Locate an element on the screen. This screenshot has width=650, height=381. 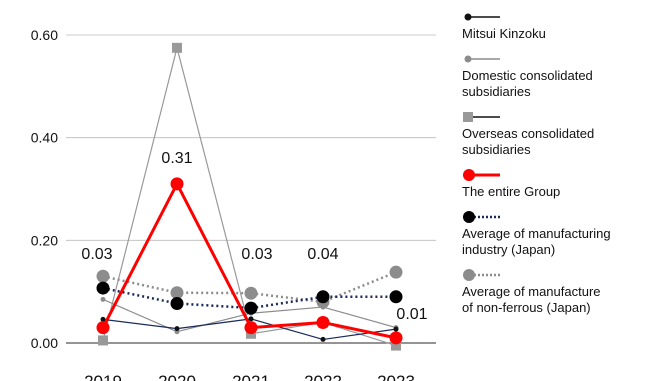
x-tick-label: 2021 is located at coordinates (251, 376).